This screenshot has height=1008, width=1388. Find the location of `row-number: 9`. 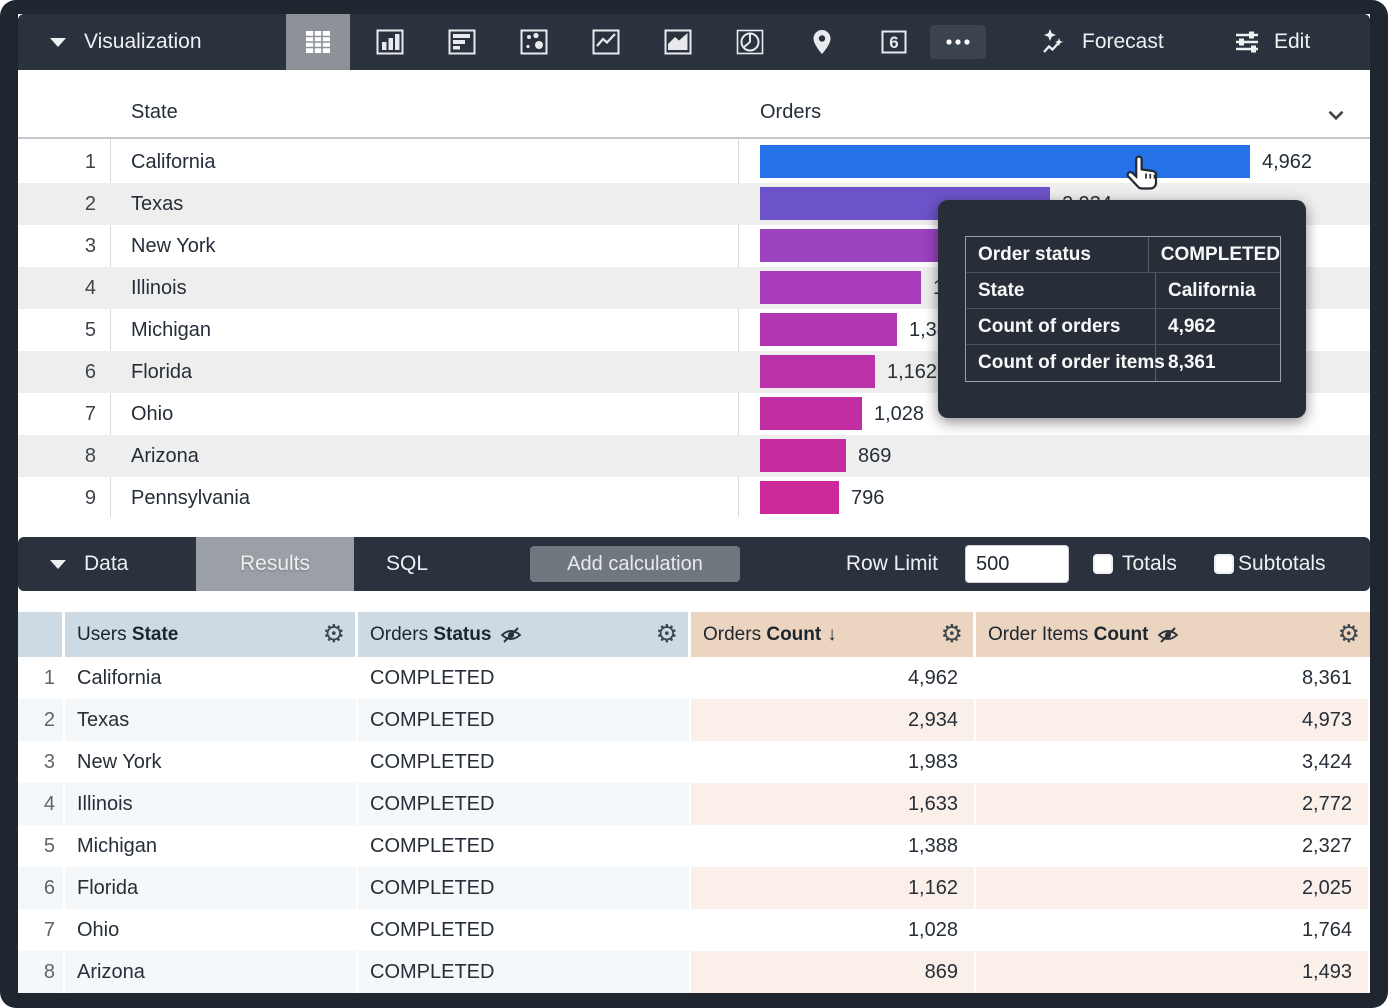

row-number: 9 is located at coordinates (90, 498).